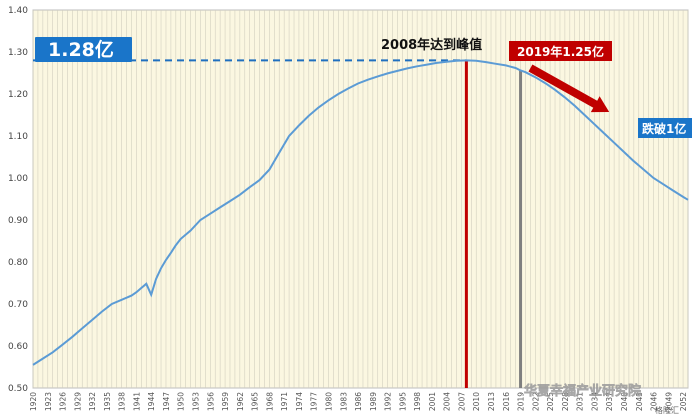  Describe the element at coordinates (18, 53) in the screenshot. I see `y-tick-label: 1.30` at that location.